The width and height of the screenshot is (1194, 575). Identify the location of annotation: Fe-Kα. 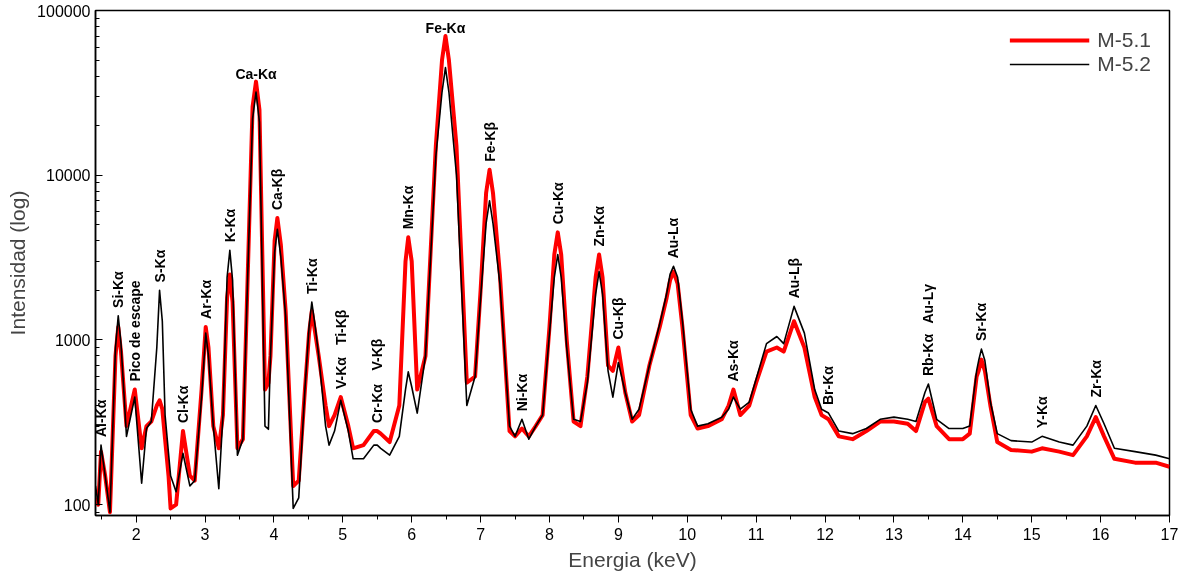
(445, 28).